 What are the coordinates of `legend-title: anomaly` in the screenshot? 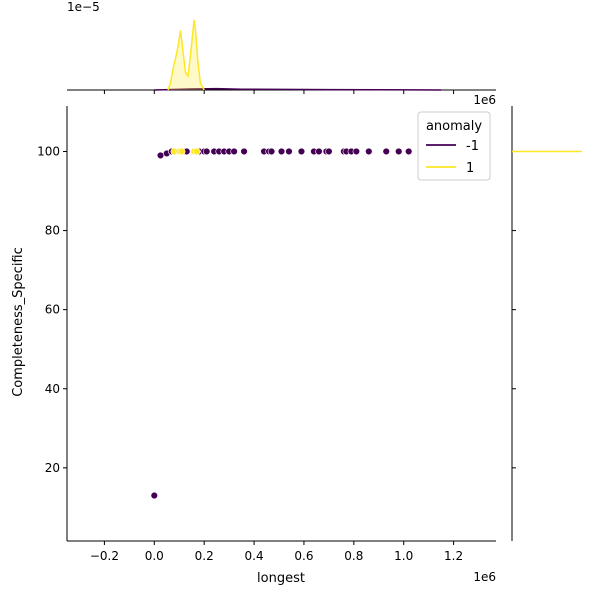 It's located at (454, 126).